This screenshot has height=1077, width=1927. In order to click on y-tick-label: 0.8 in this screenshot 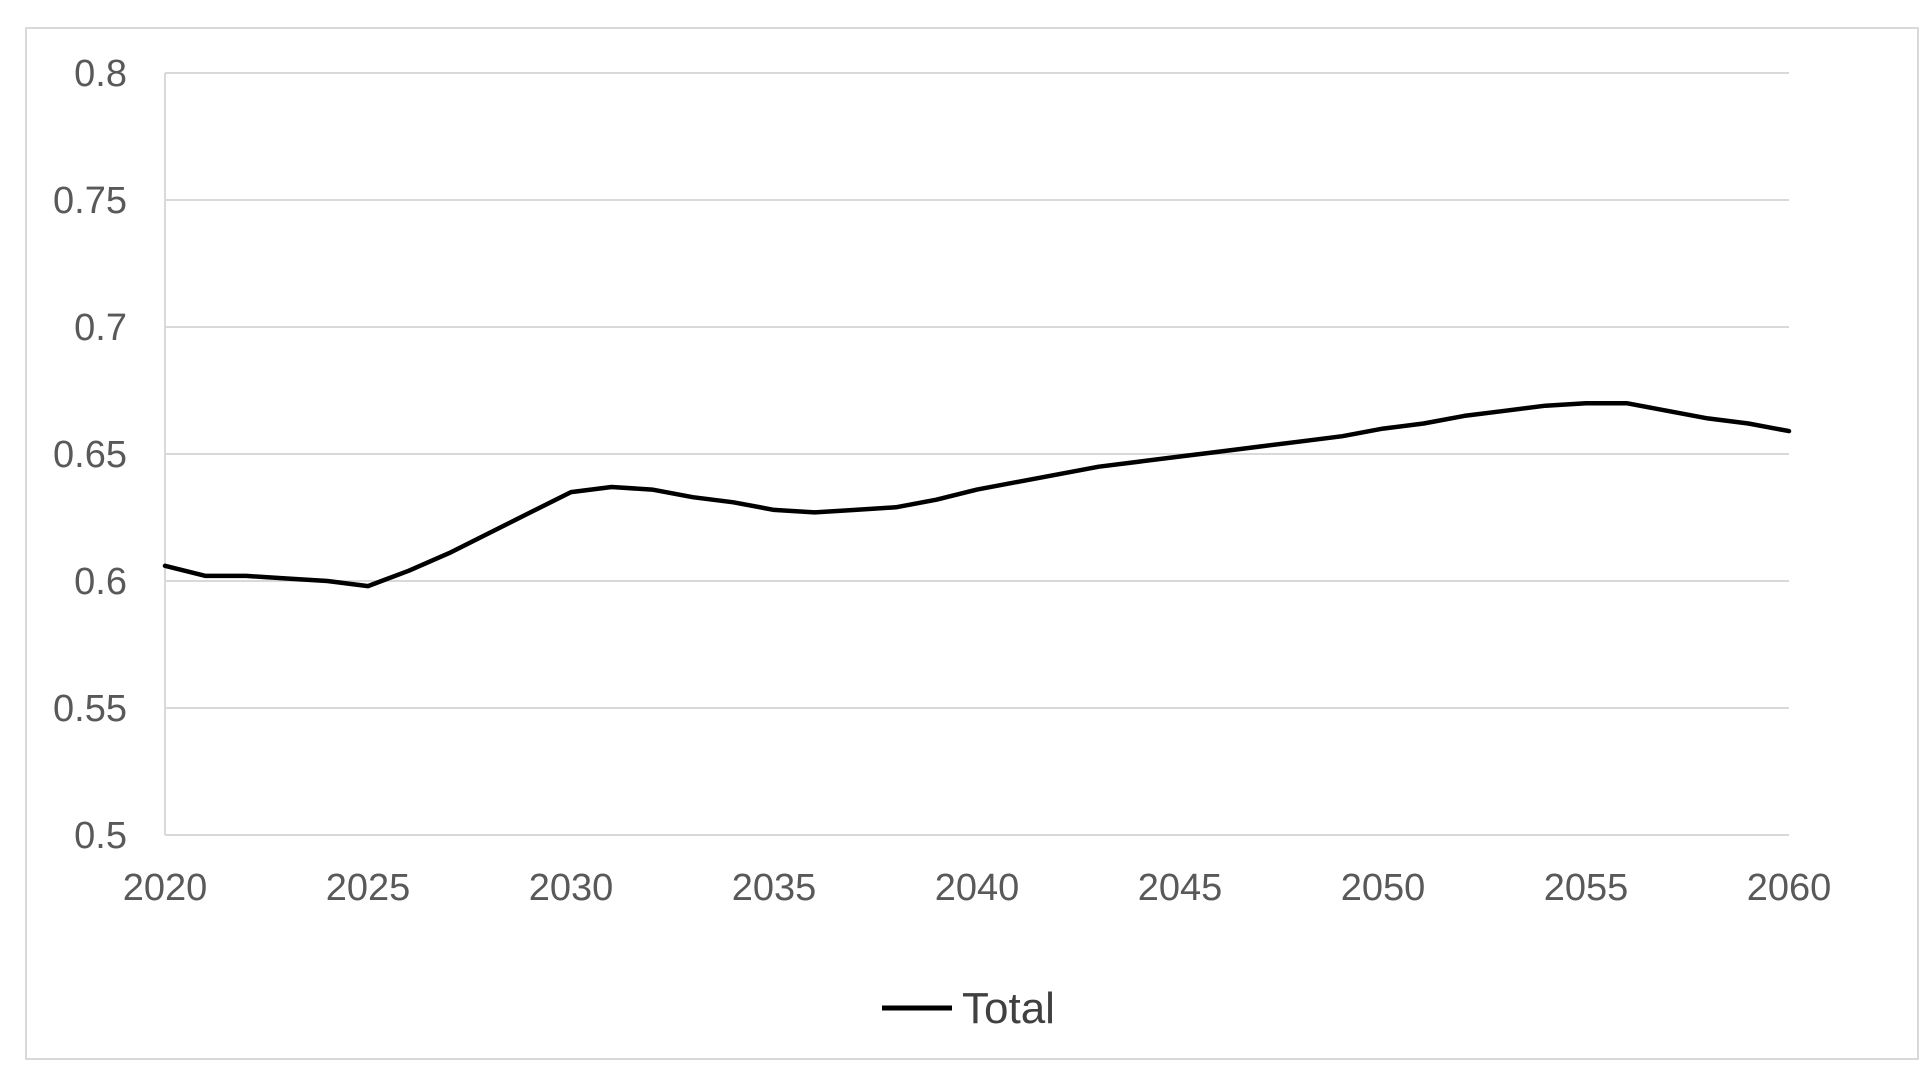, I will do `click(100, 74)`.